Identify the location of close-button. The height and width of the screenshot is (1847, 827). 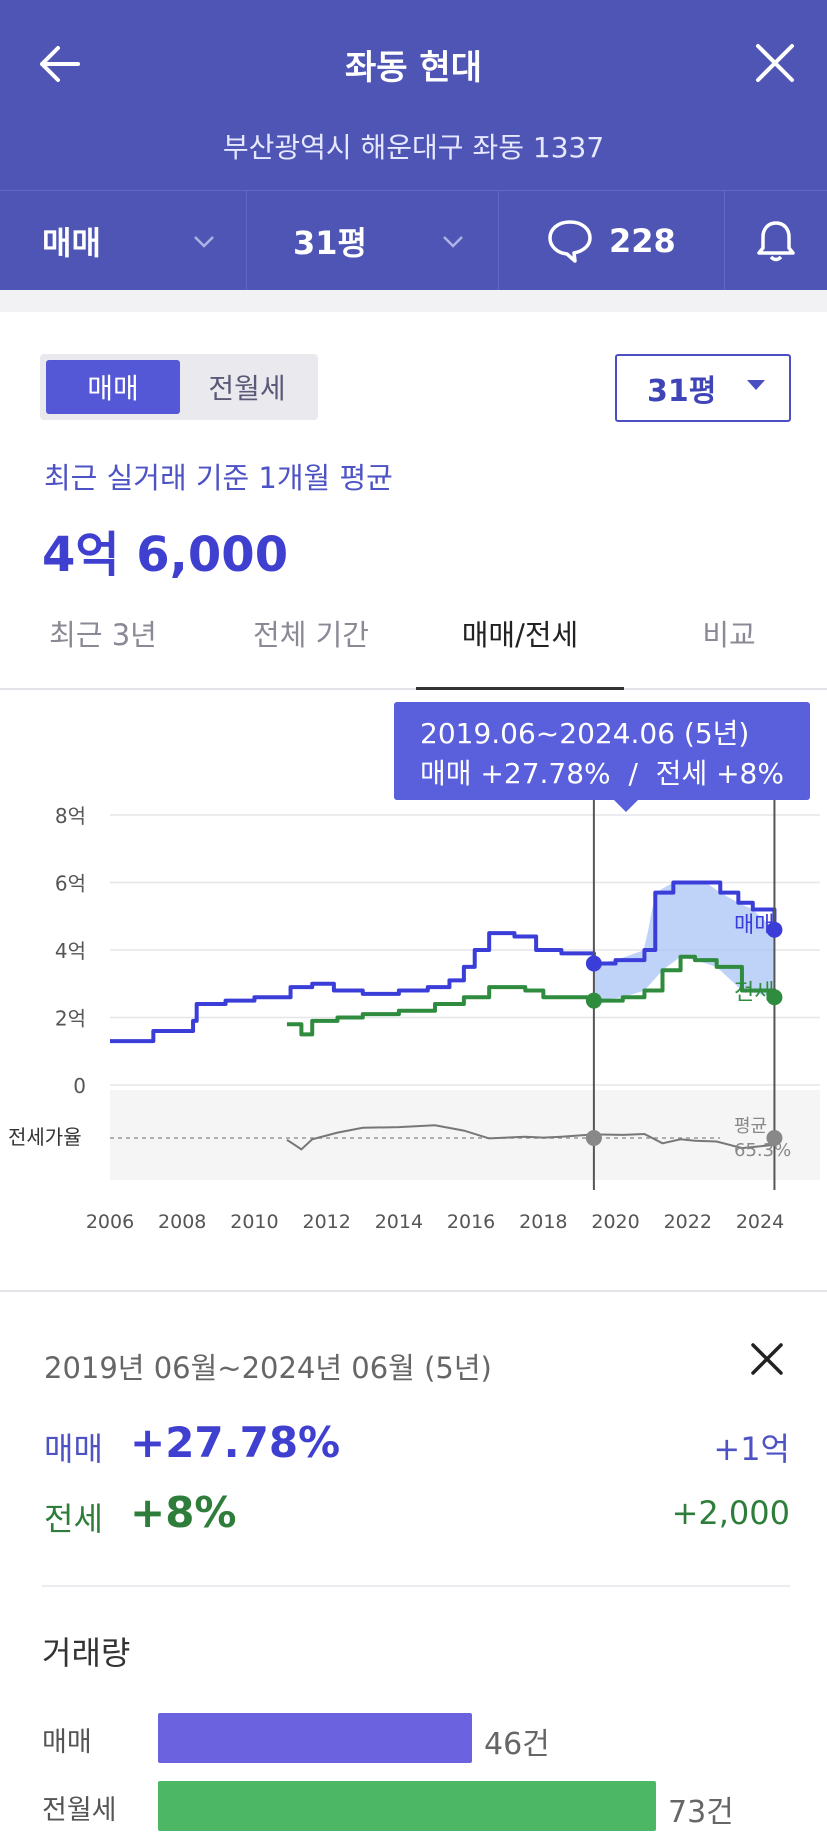
(777, 63).